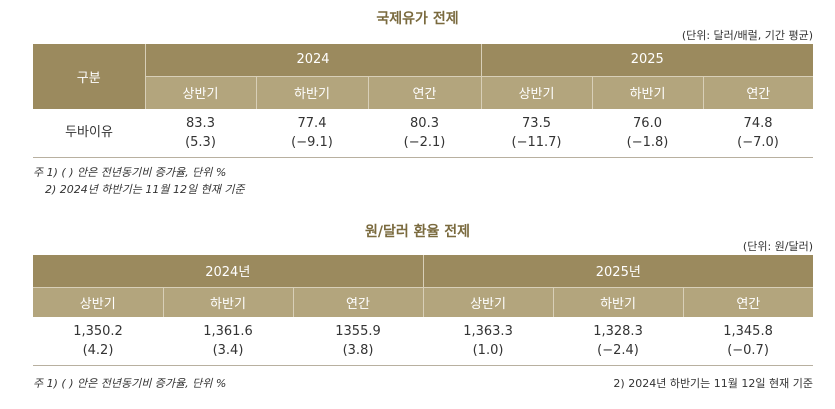 The height and width of the screenshot is (409, 835). I want to click on fx-value: 1355.9, so click(358, 331).